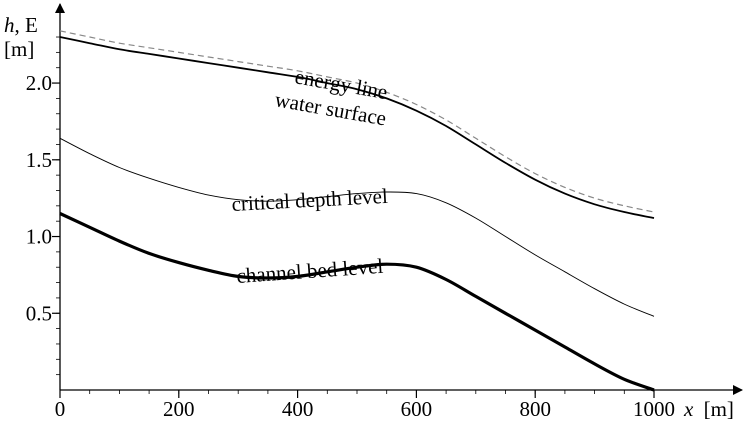  Describe the element at coordinates (310, 271) in the screenshot. I see `channel-bed-level-label: channel bed level` at that location.